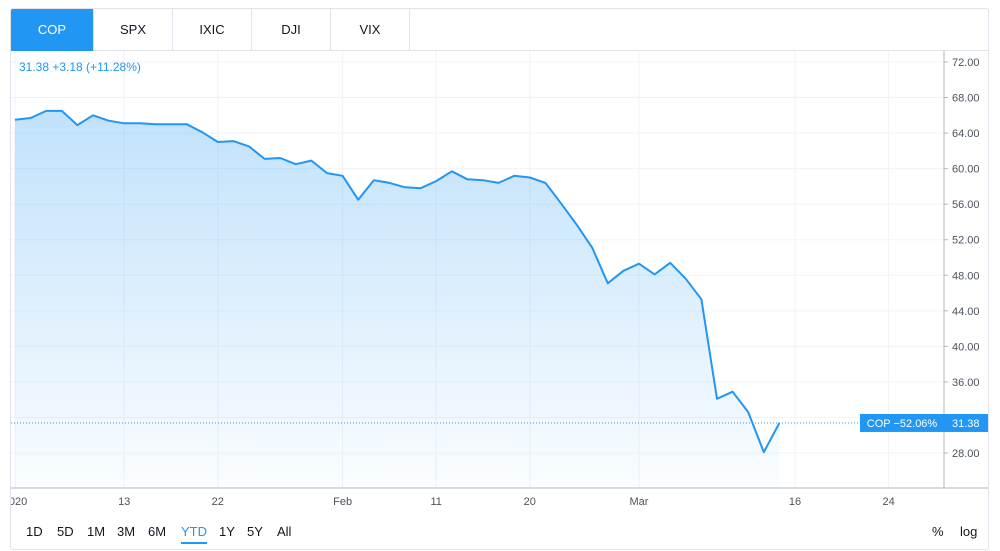  I want to click on y-tick-label: 52.00, so click(966, 241).